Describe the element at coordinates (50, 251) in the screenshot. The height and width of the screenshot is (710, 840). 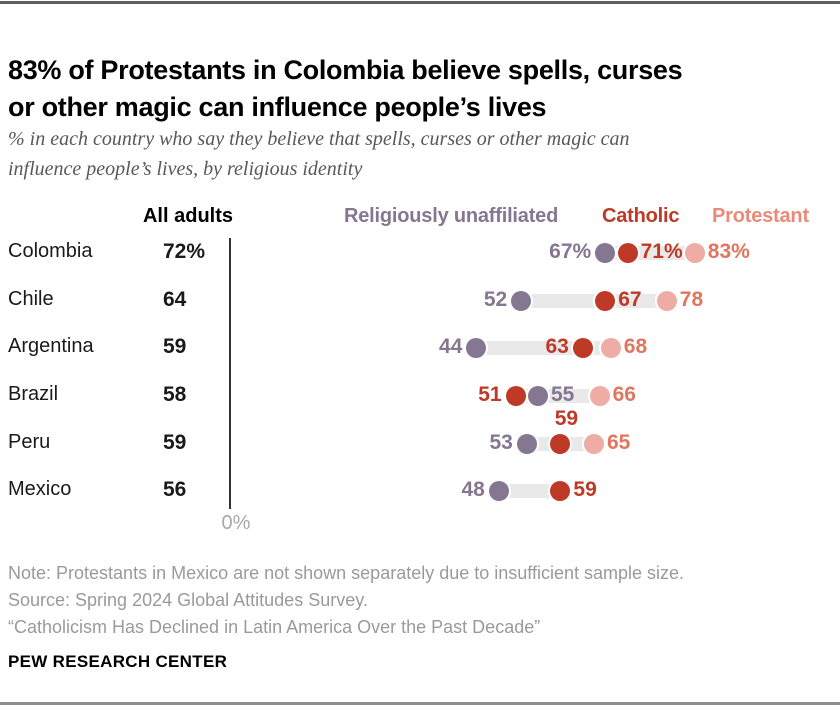
I see `country-label: Colombia` at that location.